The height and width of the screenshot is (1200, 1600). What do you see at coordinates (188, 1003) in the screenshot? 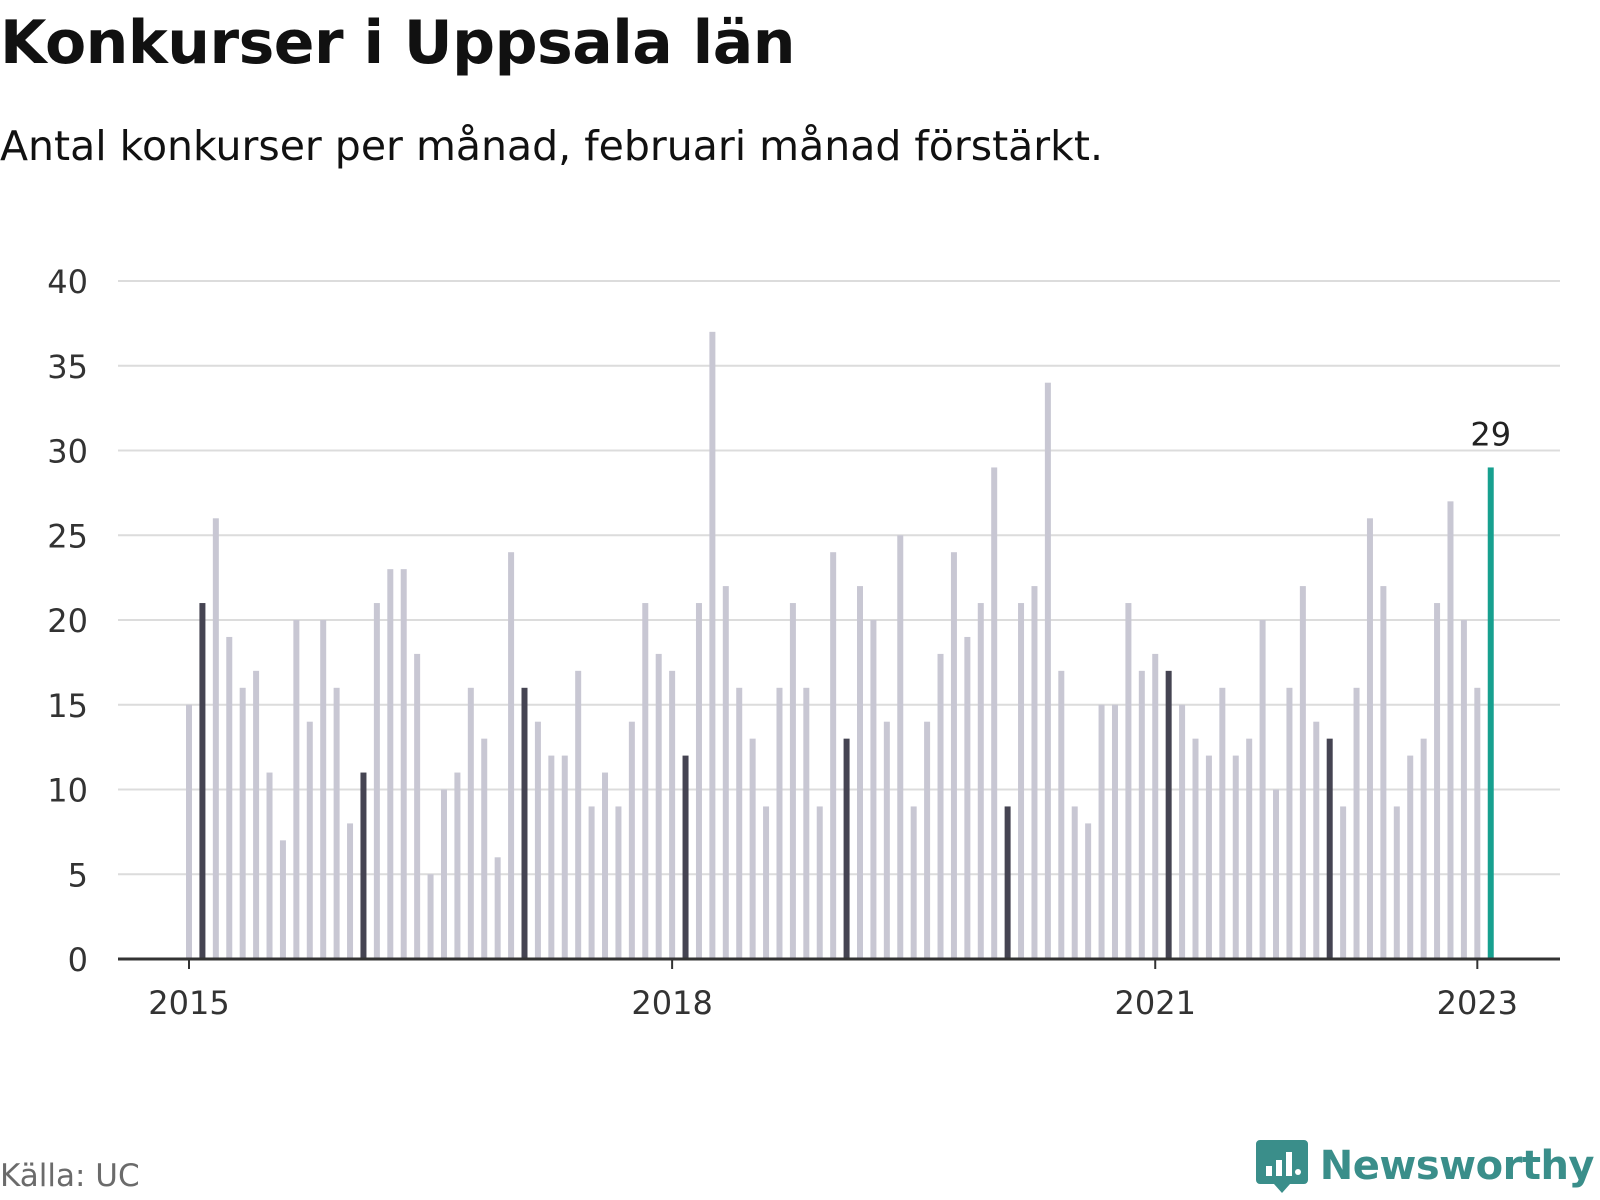
I see `x-tick-label: 2015` at bounding box center [188, 1003].